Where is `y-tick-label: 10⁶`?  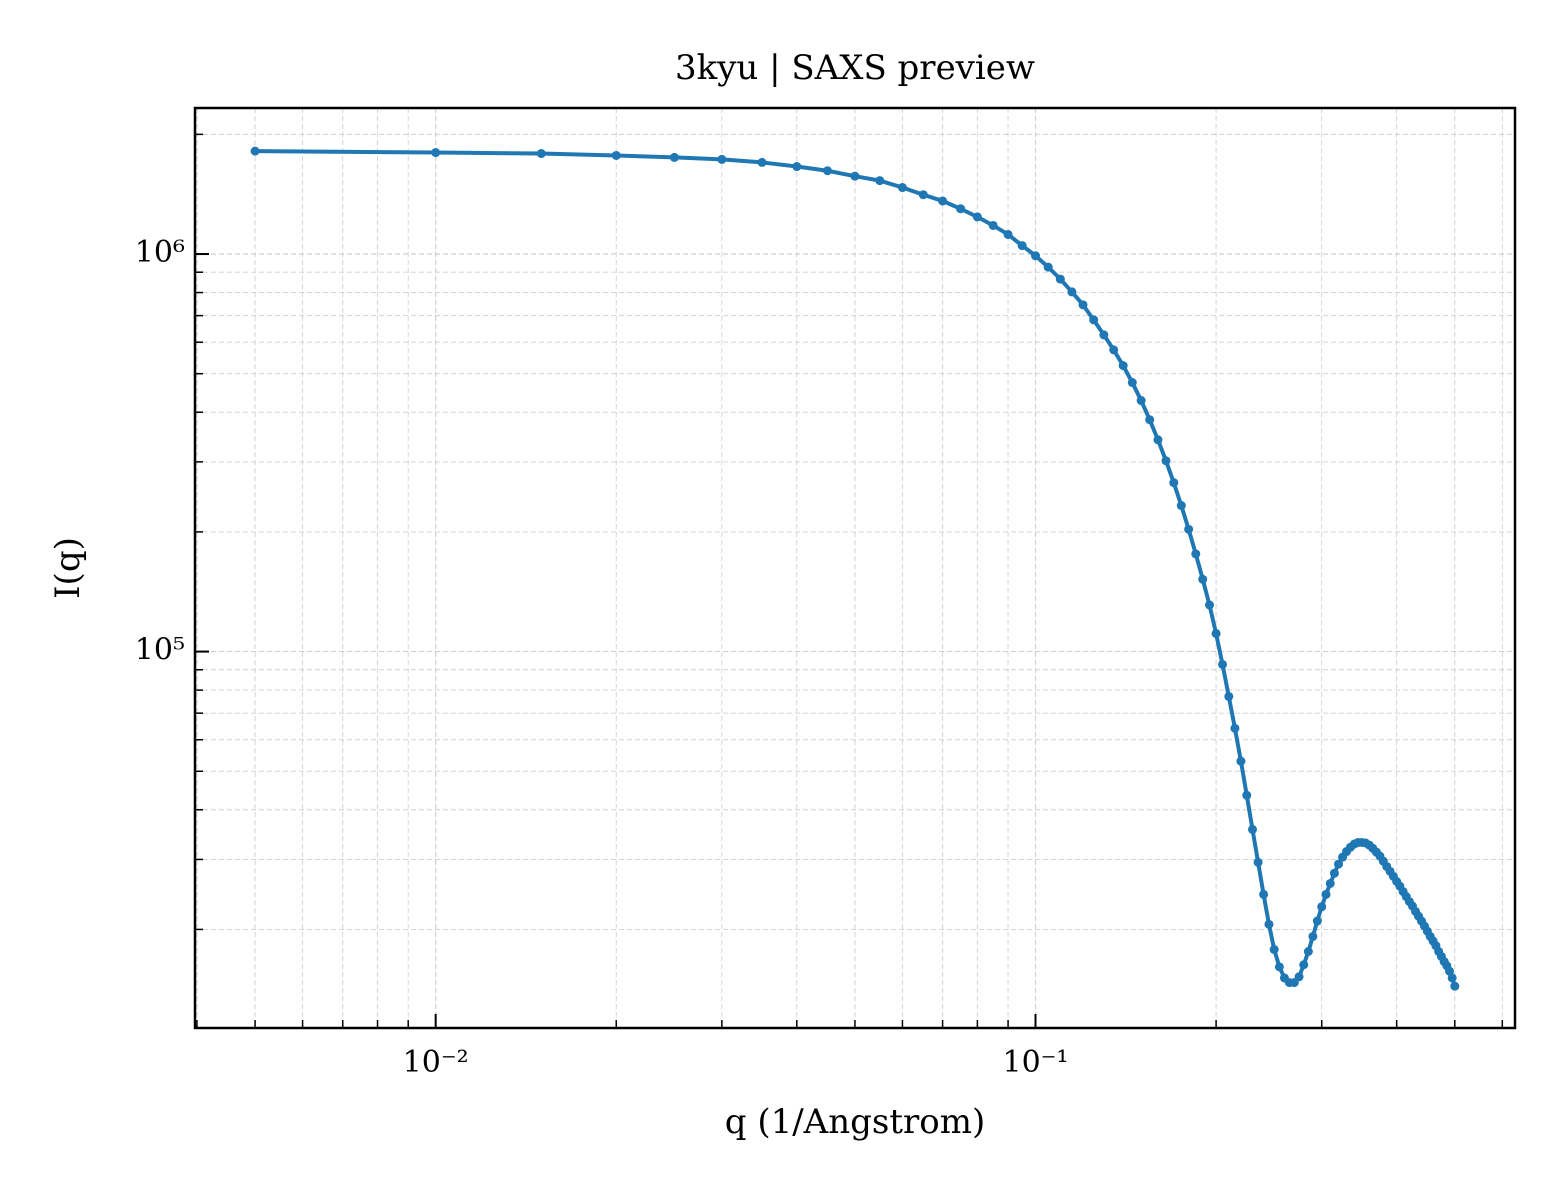
y-tick-label: 10⁶ is located at coordinates (160, 252).